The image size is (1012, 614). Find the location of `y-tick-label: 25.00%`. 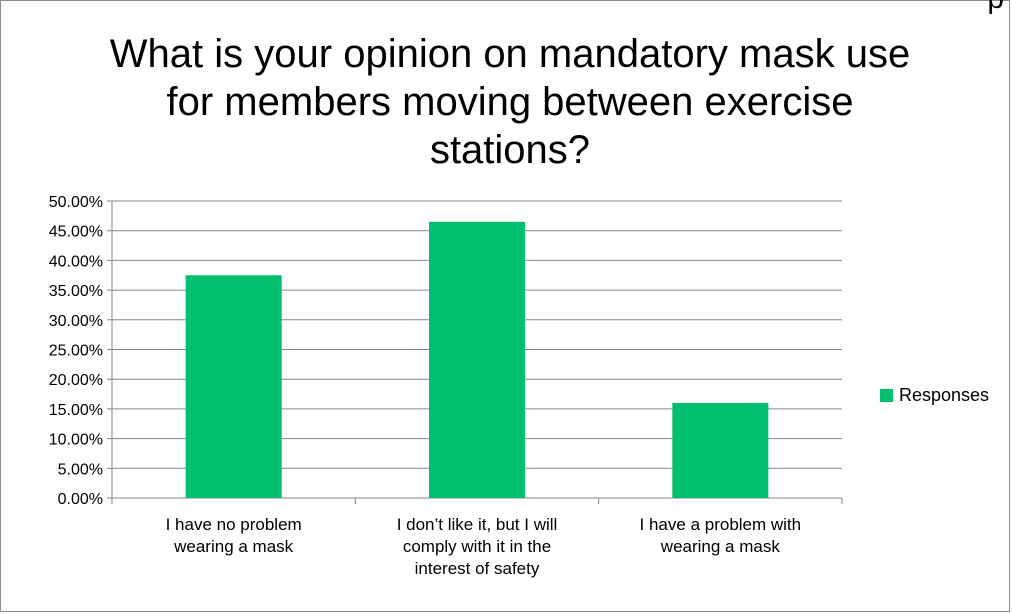

y-tick-label: 25.00% is located at coordinates (76, 351).